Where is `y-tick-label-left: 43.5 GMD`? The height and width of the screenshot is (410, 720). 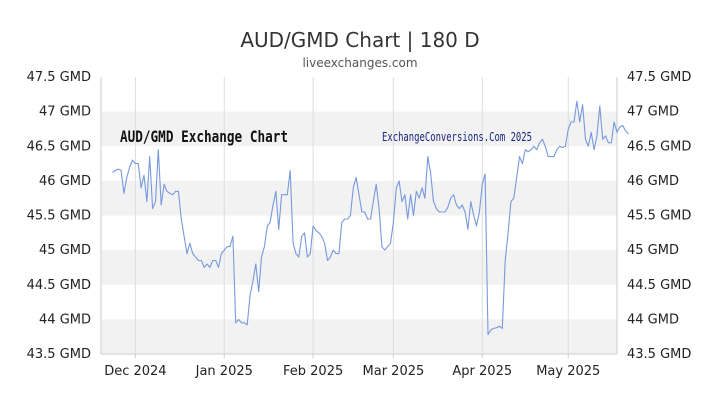 y-tick-label-left: 43.5 GMD is located at coordinates (59, 354).